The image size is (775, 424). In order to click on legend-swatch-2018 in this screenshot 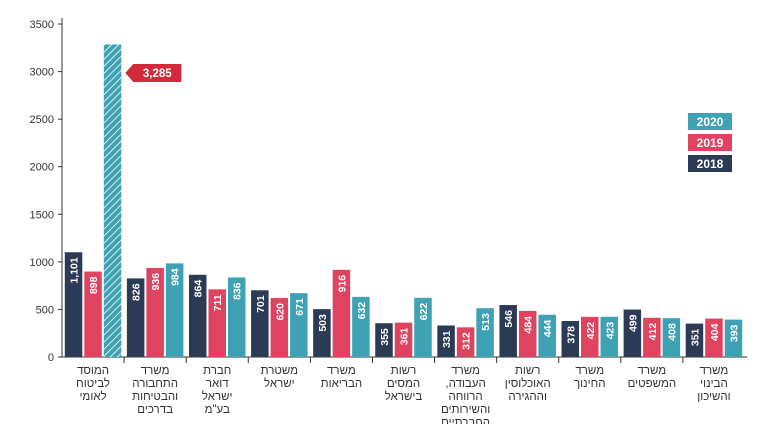, I will do `click(710, 163)`.